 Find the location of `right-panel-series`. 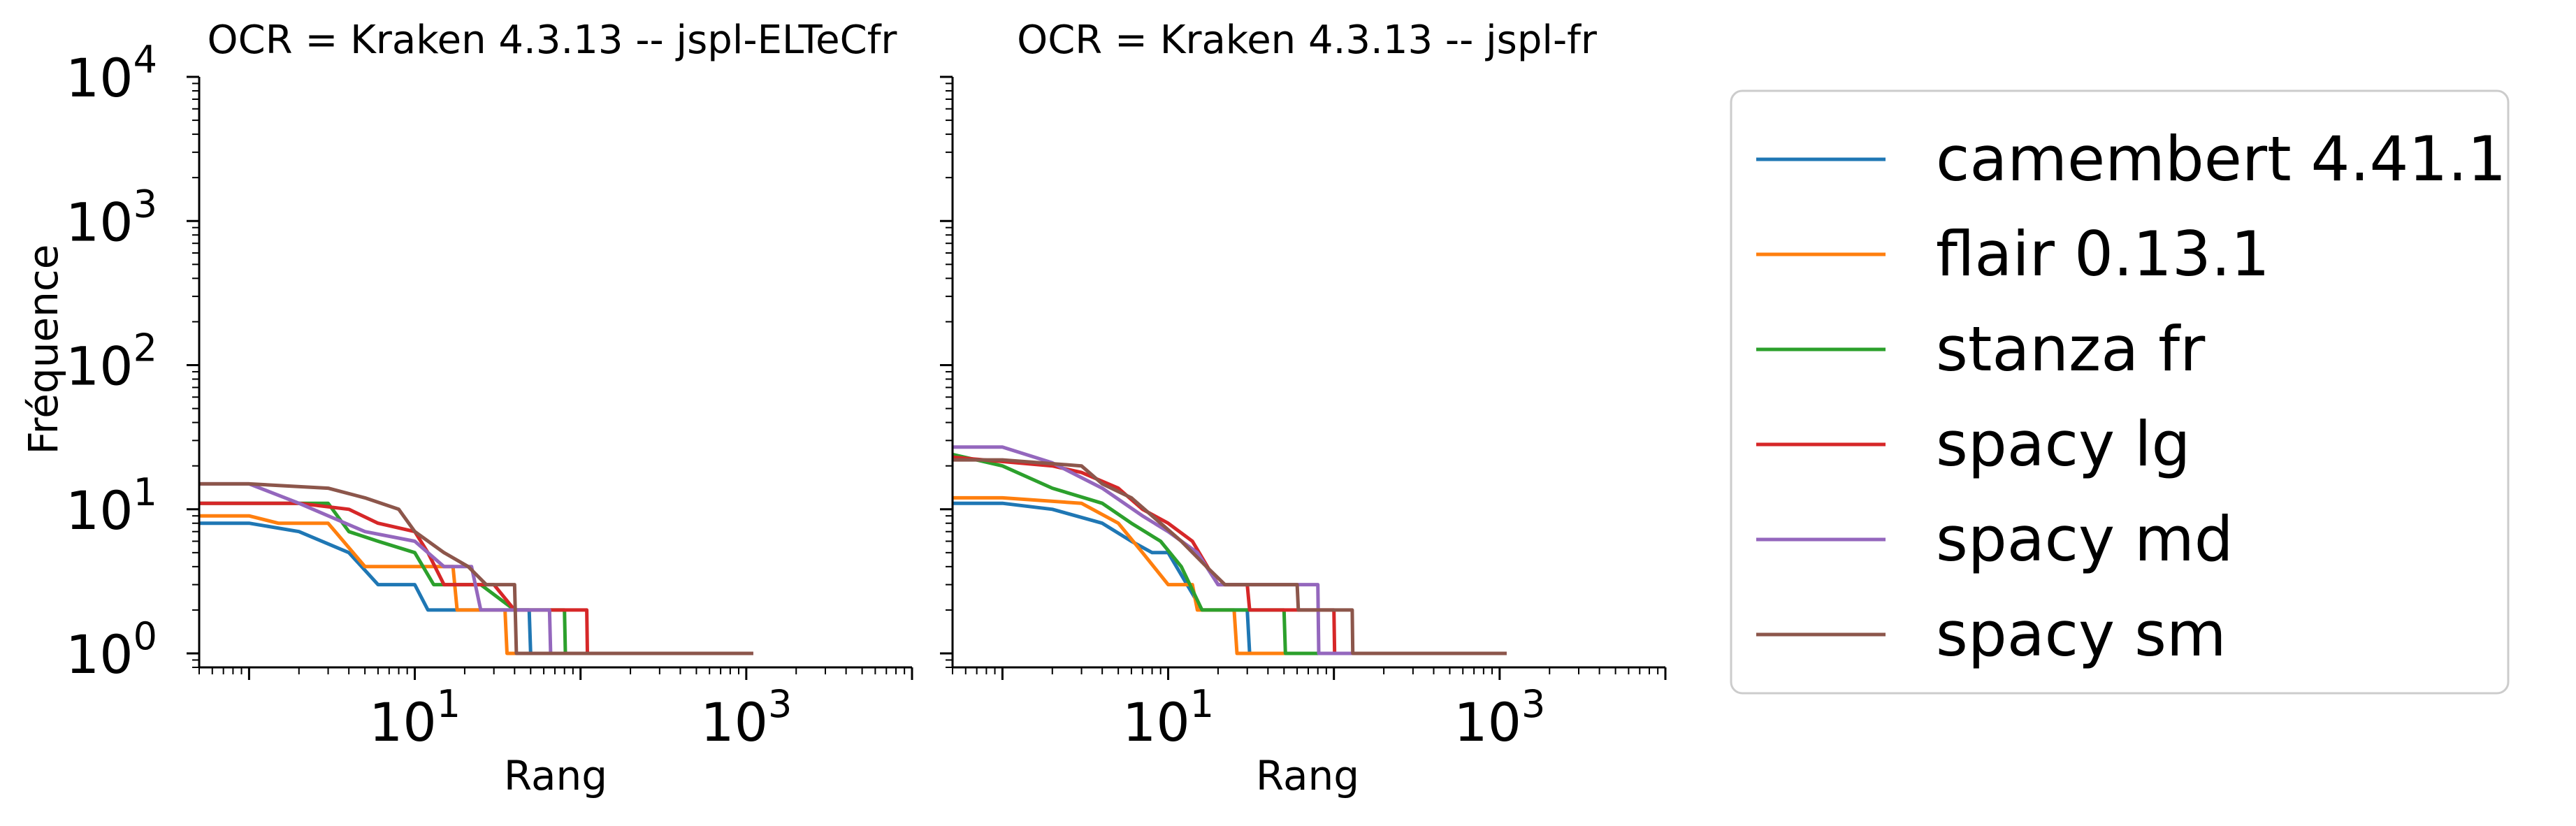

right-panel-series is located at coordinates (1230, 550).